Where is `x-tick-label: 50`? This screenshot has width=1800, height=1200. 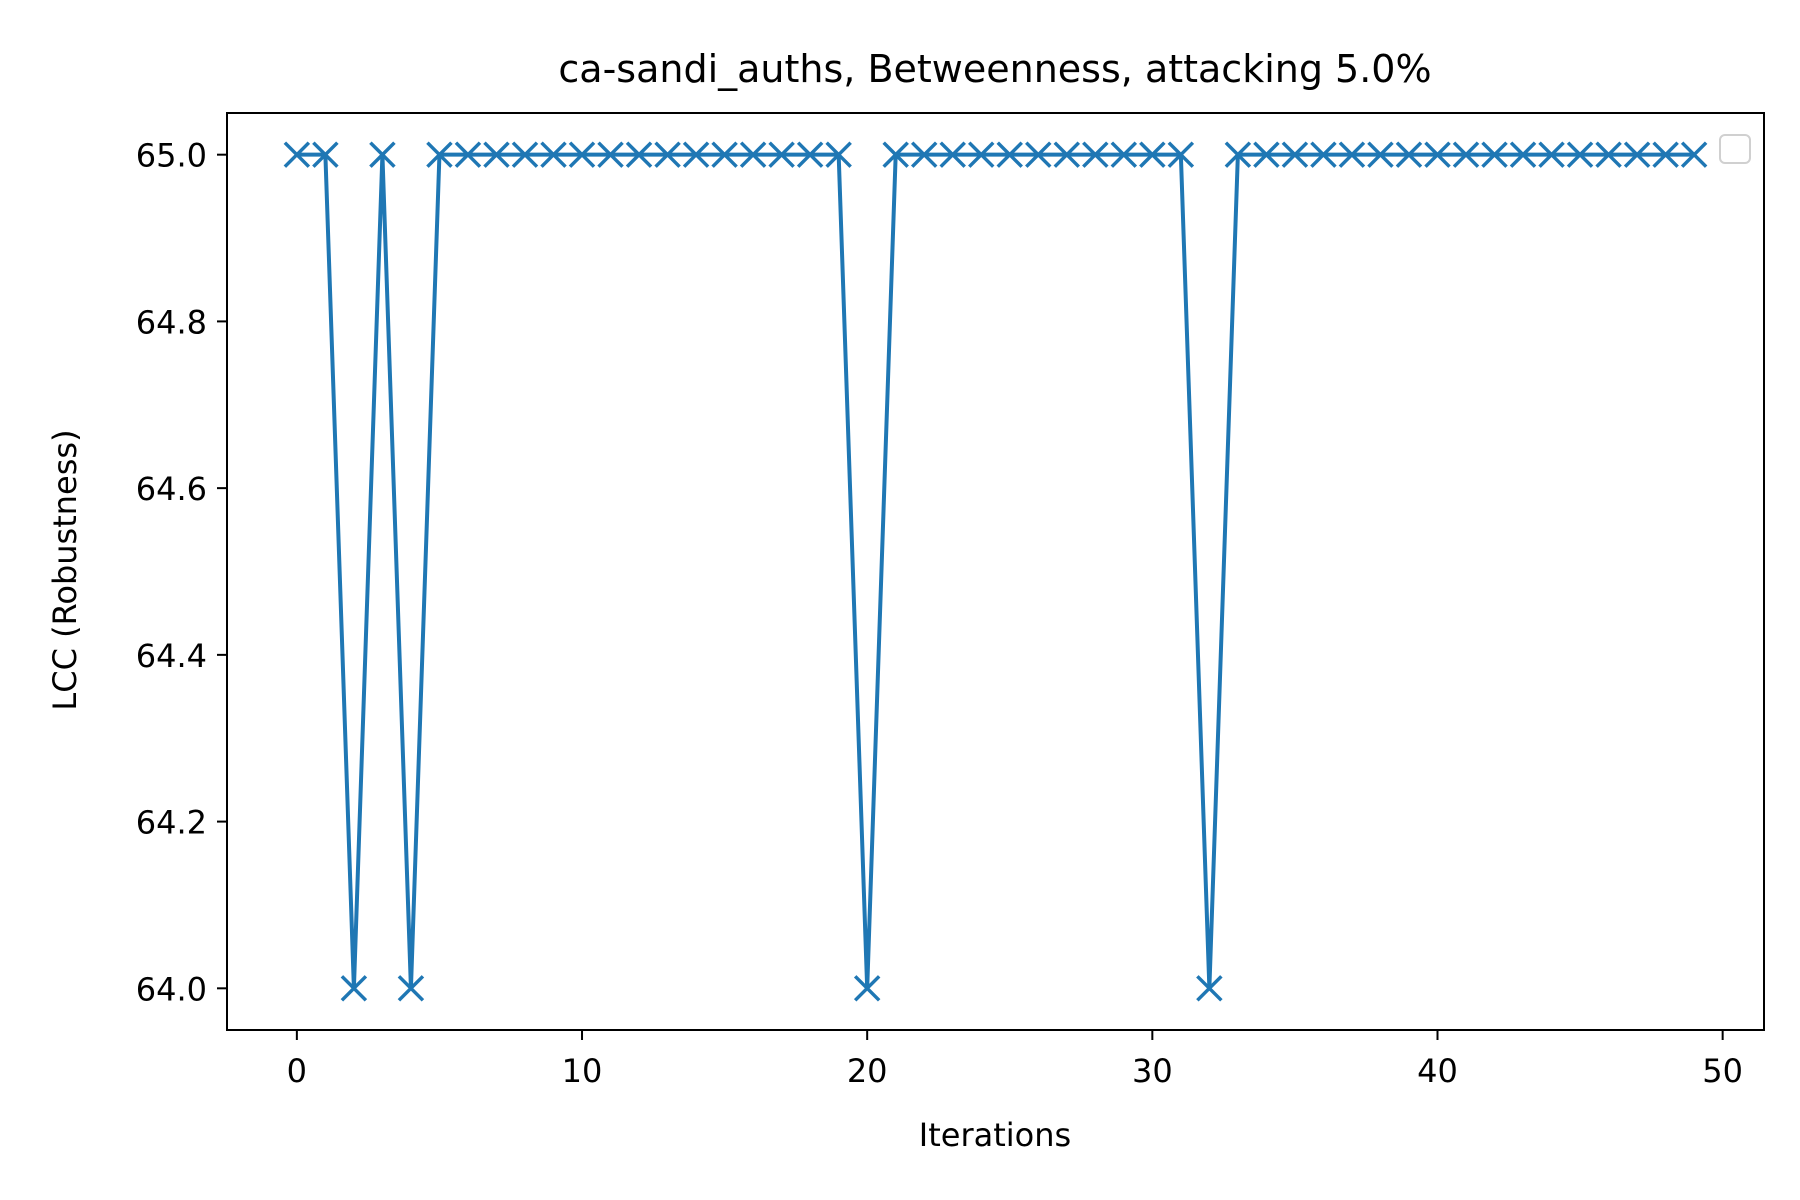
x-tick-label: 50 is located at coordinates (1722, 1071).